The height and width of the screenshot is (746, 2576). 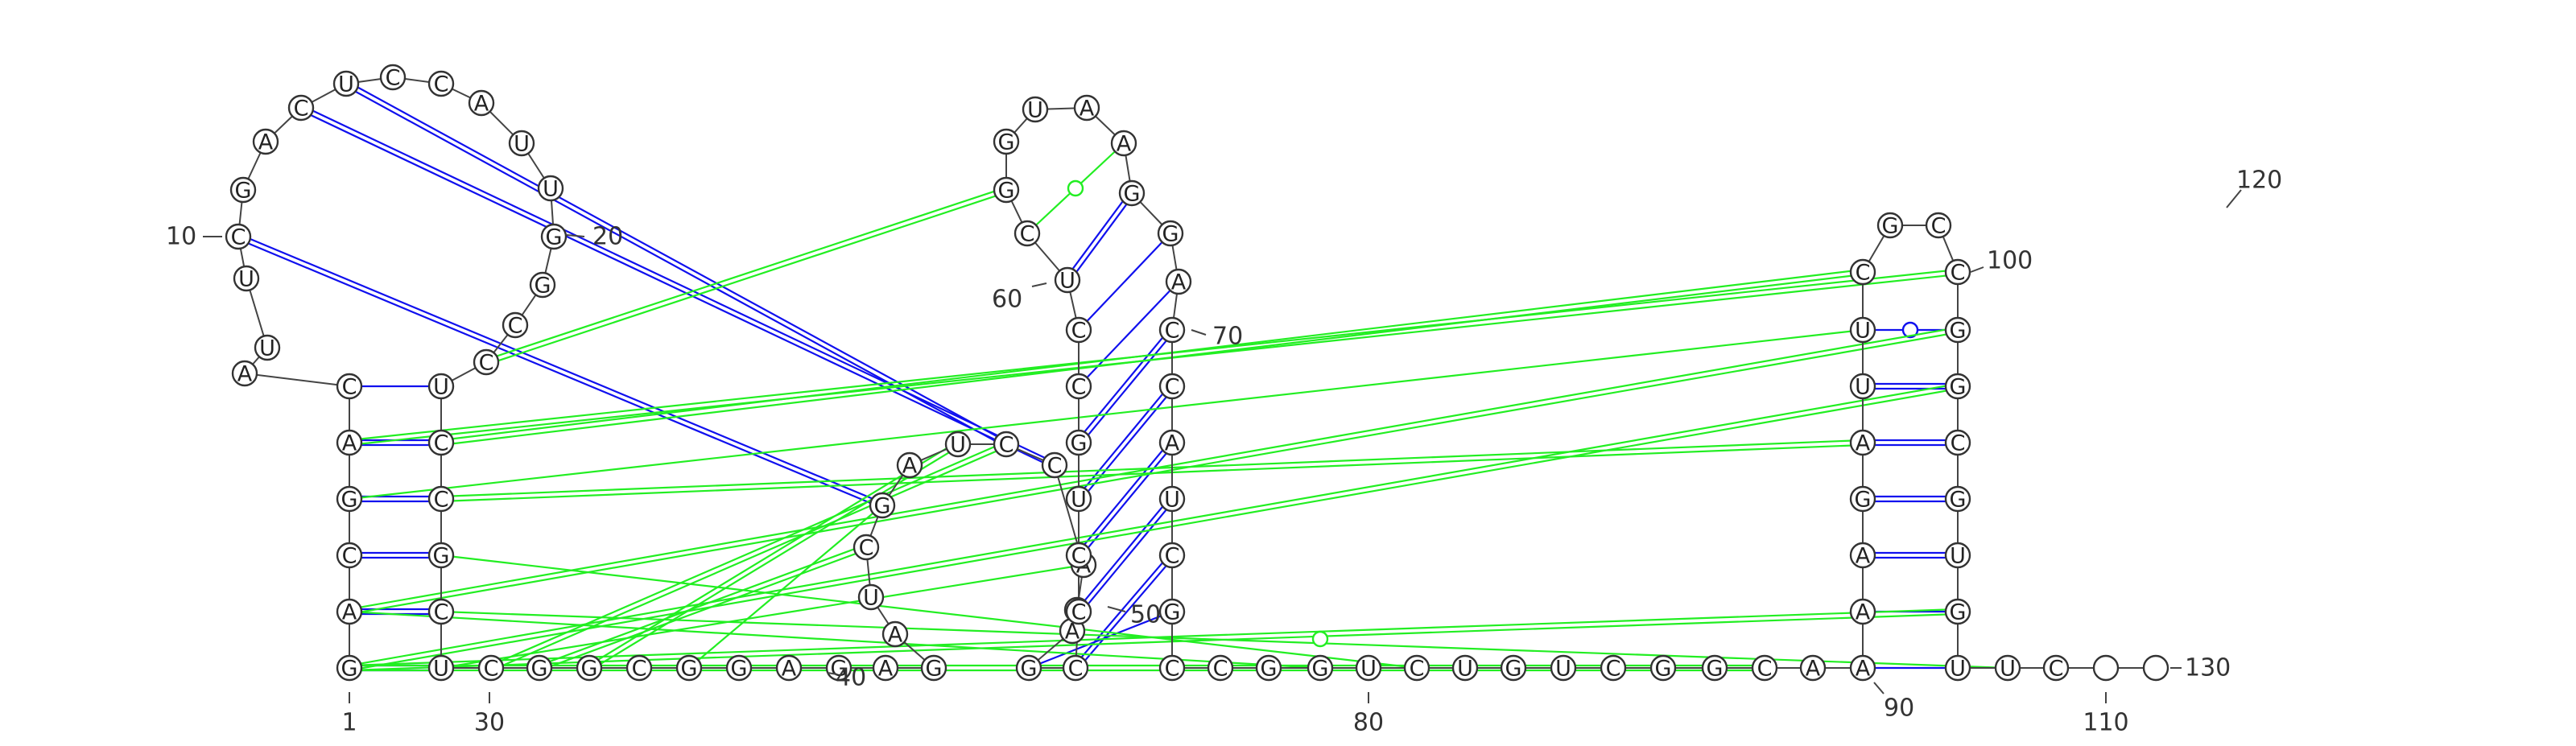 What do you see at coordinates (1368, 723) in the screenshot?
I see `position-number: 80` at bounding box center [1368, 723].